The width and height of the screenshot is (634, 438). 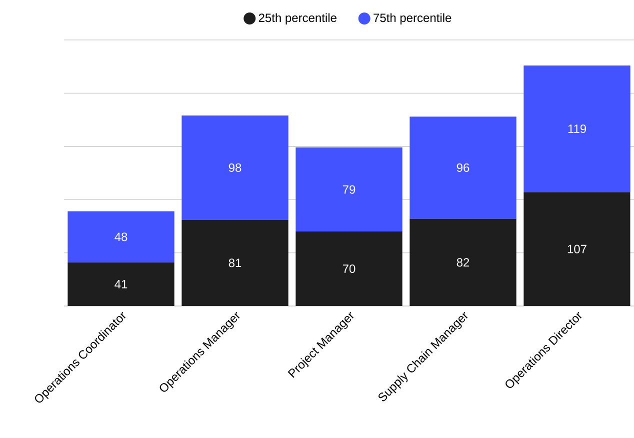 I want to click on legend-label: 25th percentile, so click(x=297, y=18).